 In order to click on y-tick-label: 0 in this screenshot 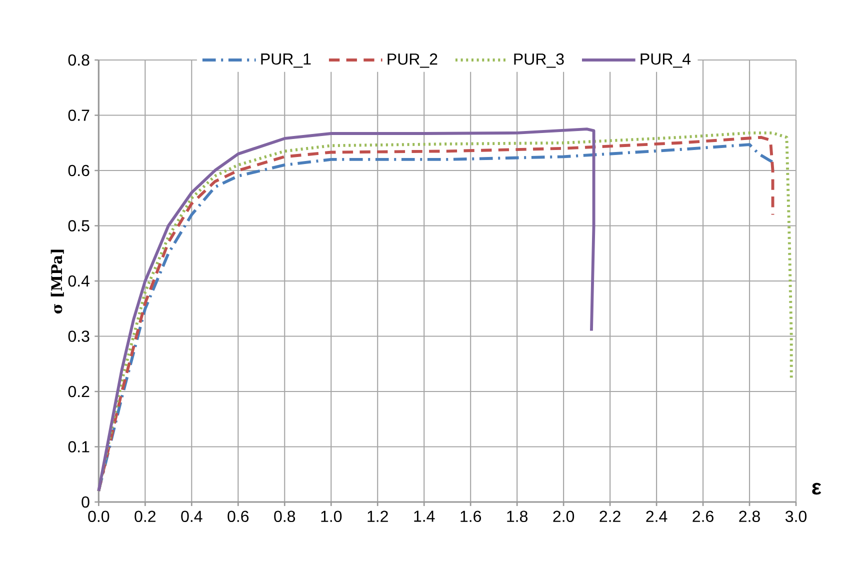, I will do `click(86, 502)`.